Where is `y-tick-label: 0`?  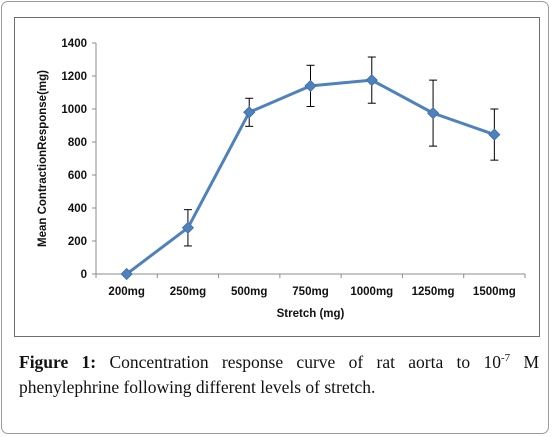
y-tick-label: 0 is located at coordinates (84, 275).